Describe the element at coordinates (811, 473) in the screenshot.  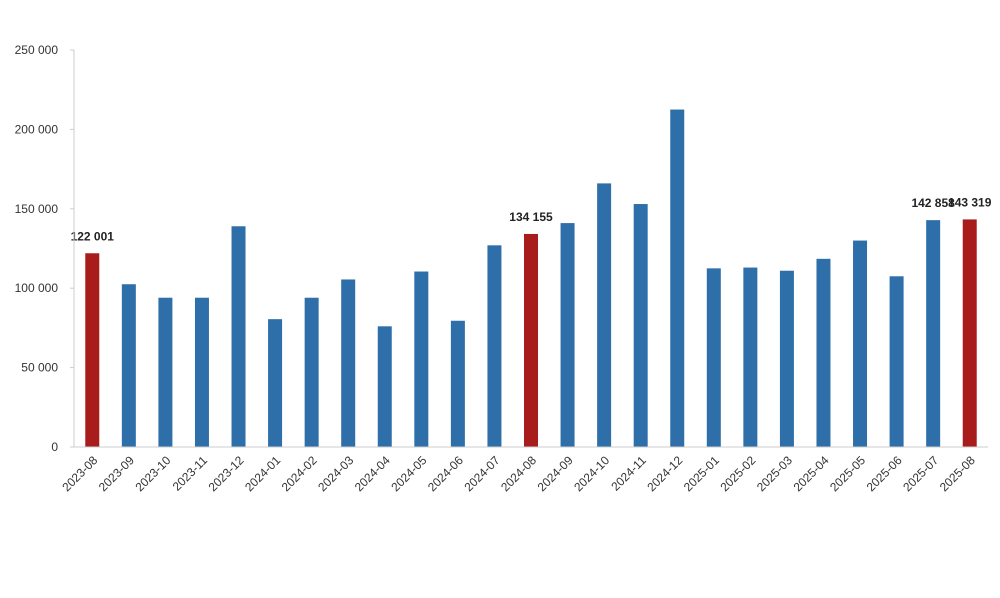
I see `x-tick-label: 2025-04` at that location.